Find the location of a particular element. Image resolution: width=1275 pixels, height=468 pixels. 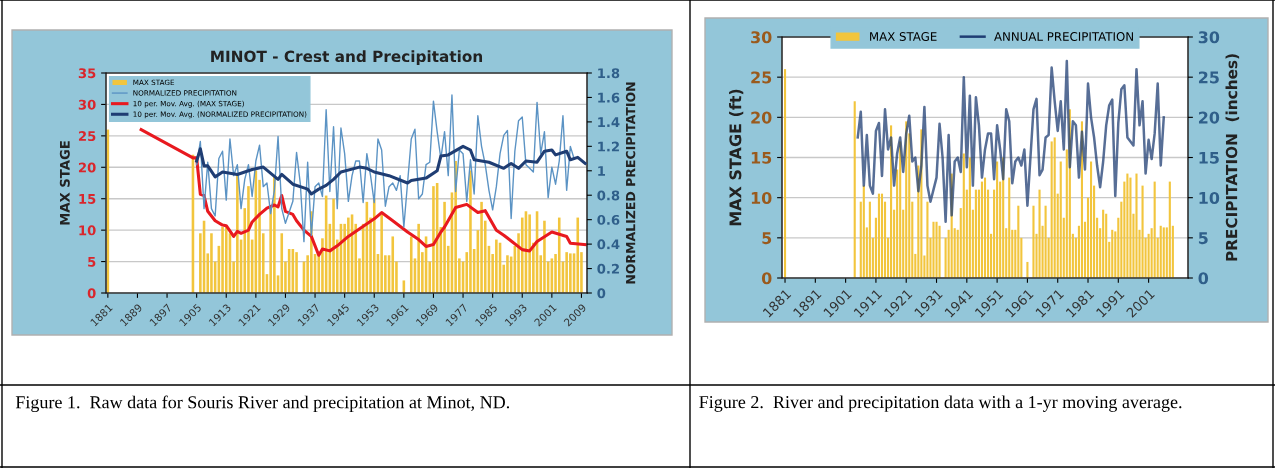

y2-tick-label: 10 is located at coordinates (1209, 197).